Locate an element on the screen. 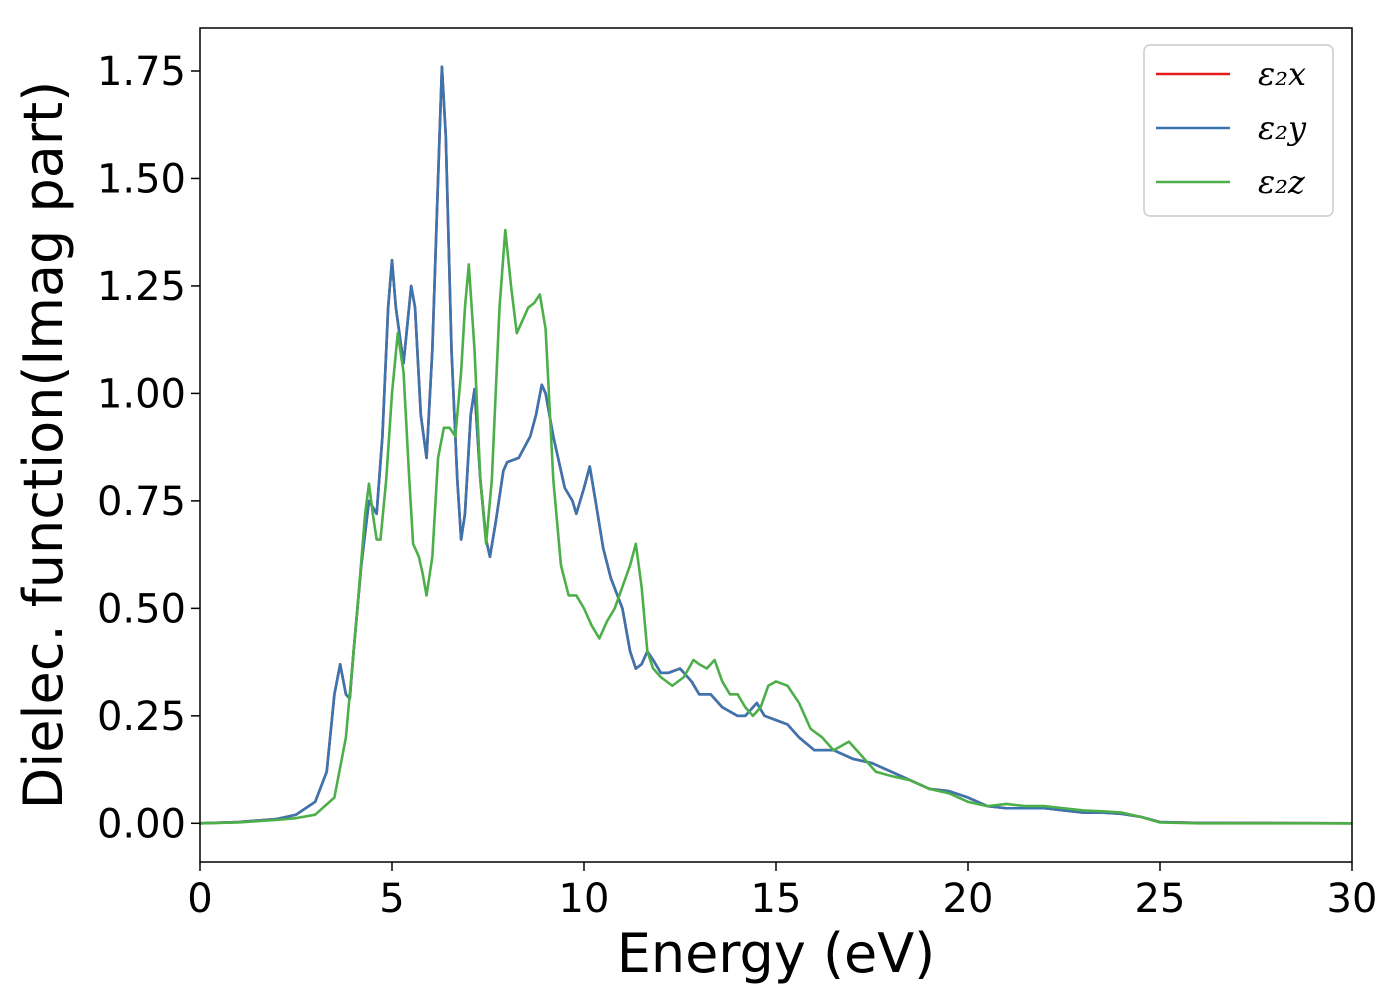 The image size is (1400, 1005). legend-label-1: ε₂x is located at coordinates (1282, 74).